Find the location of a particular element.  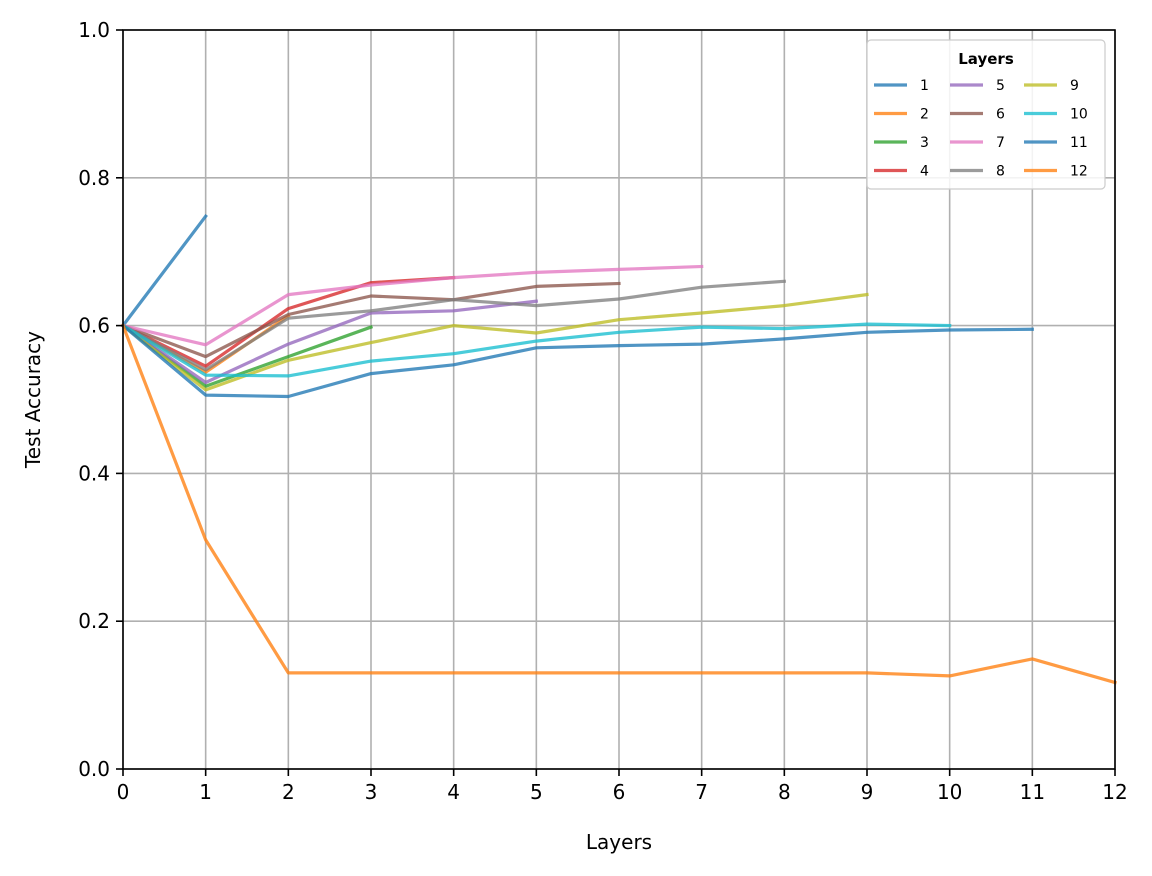

x-tick-label: 1 is located at coordinates (205, 792).